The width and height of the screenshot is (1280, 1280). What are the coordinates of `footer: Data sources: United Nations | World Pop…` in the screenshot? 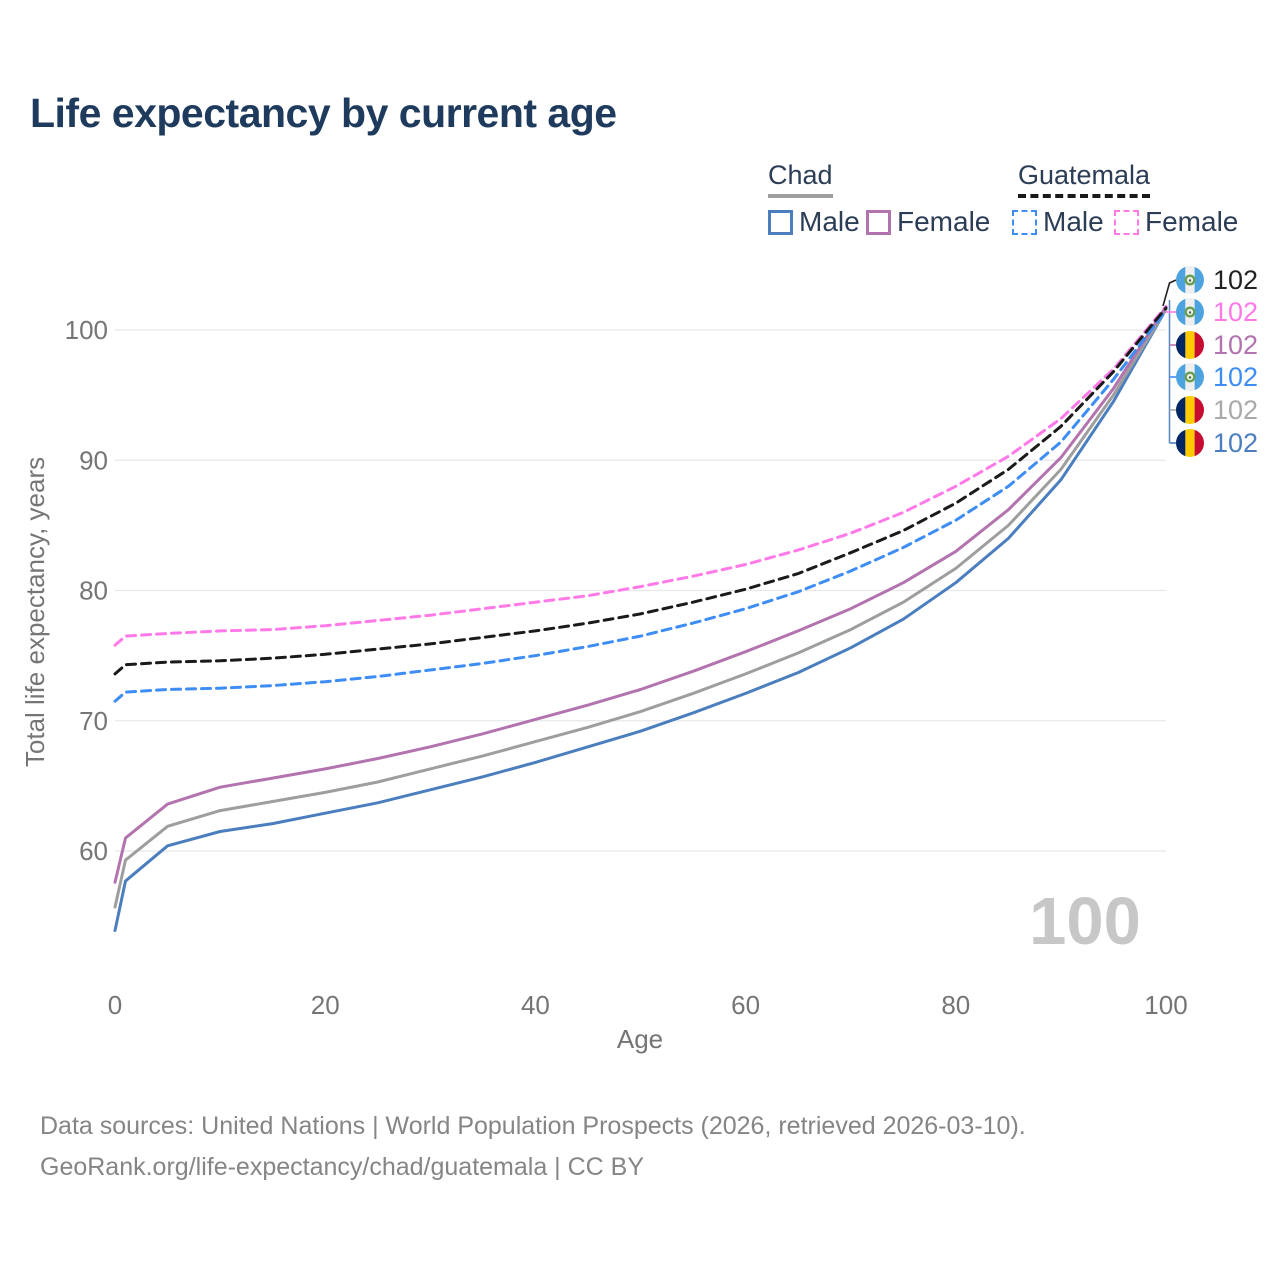 It's located at (533, 1147).